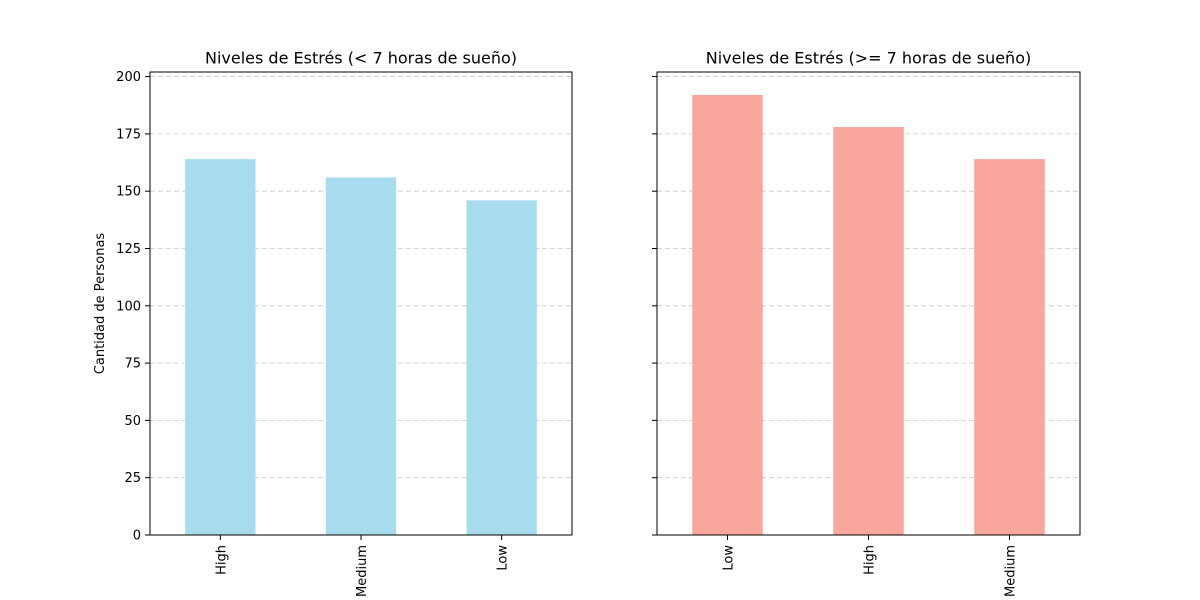 This screenshot has width=1200, height=600. I want to click on right-chart-y-ticks, so click(654, 306).